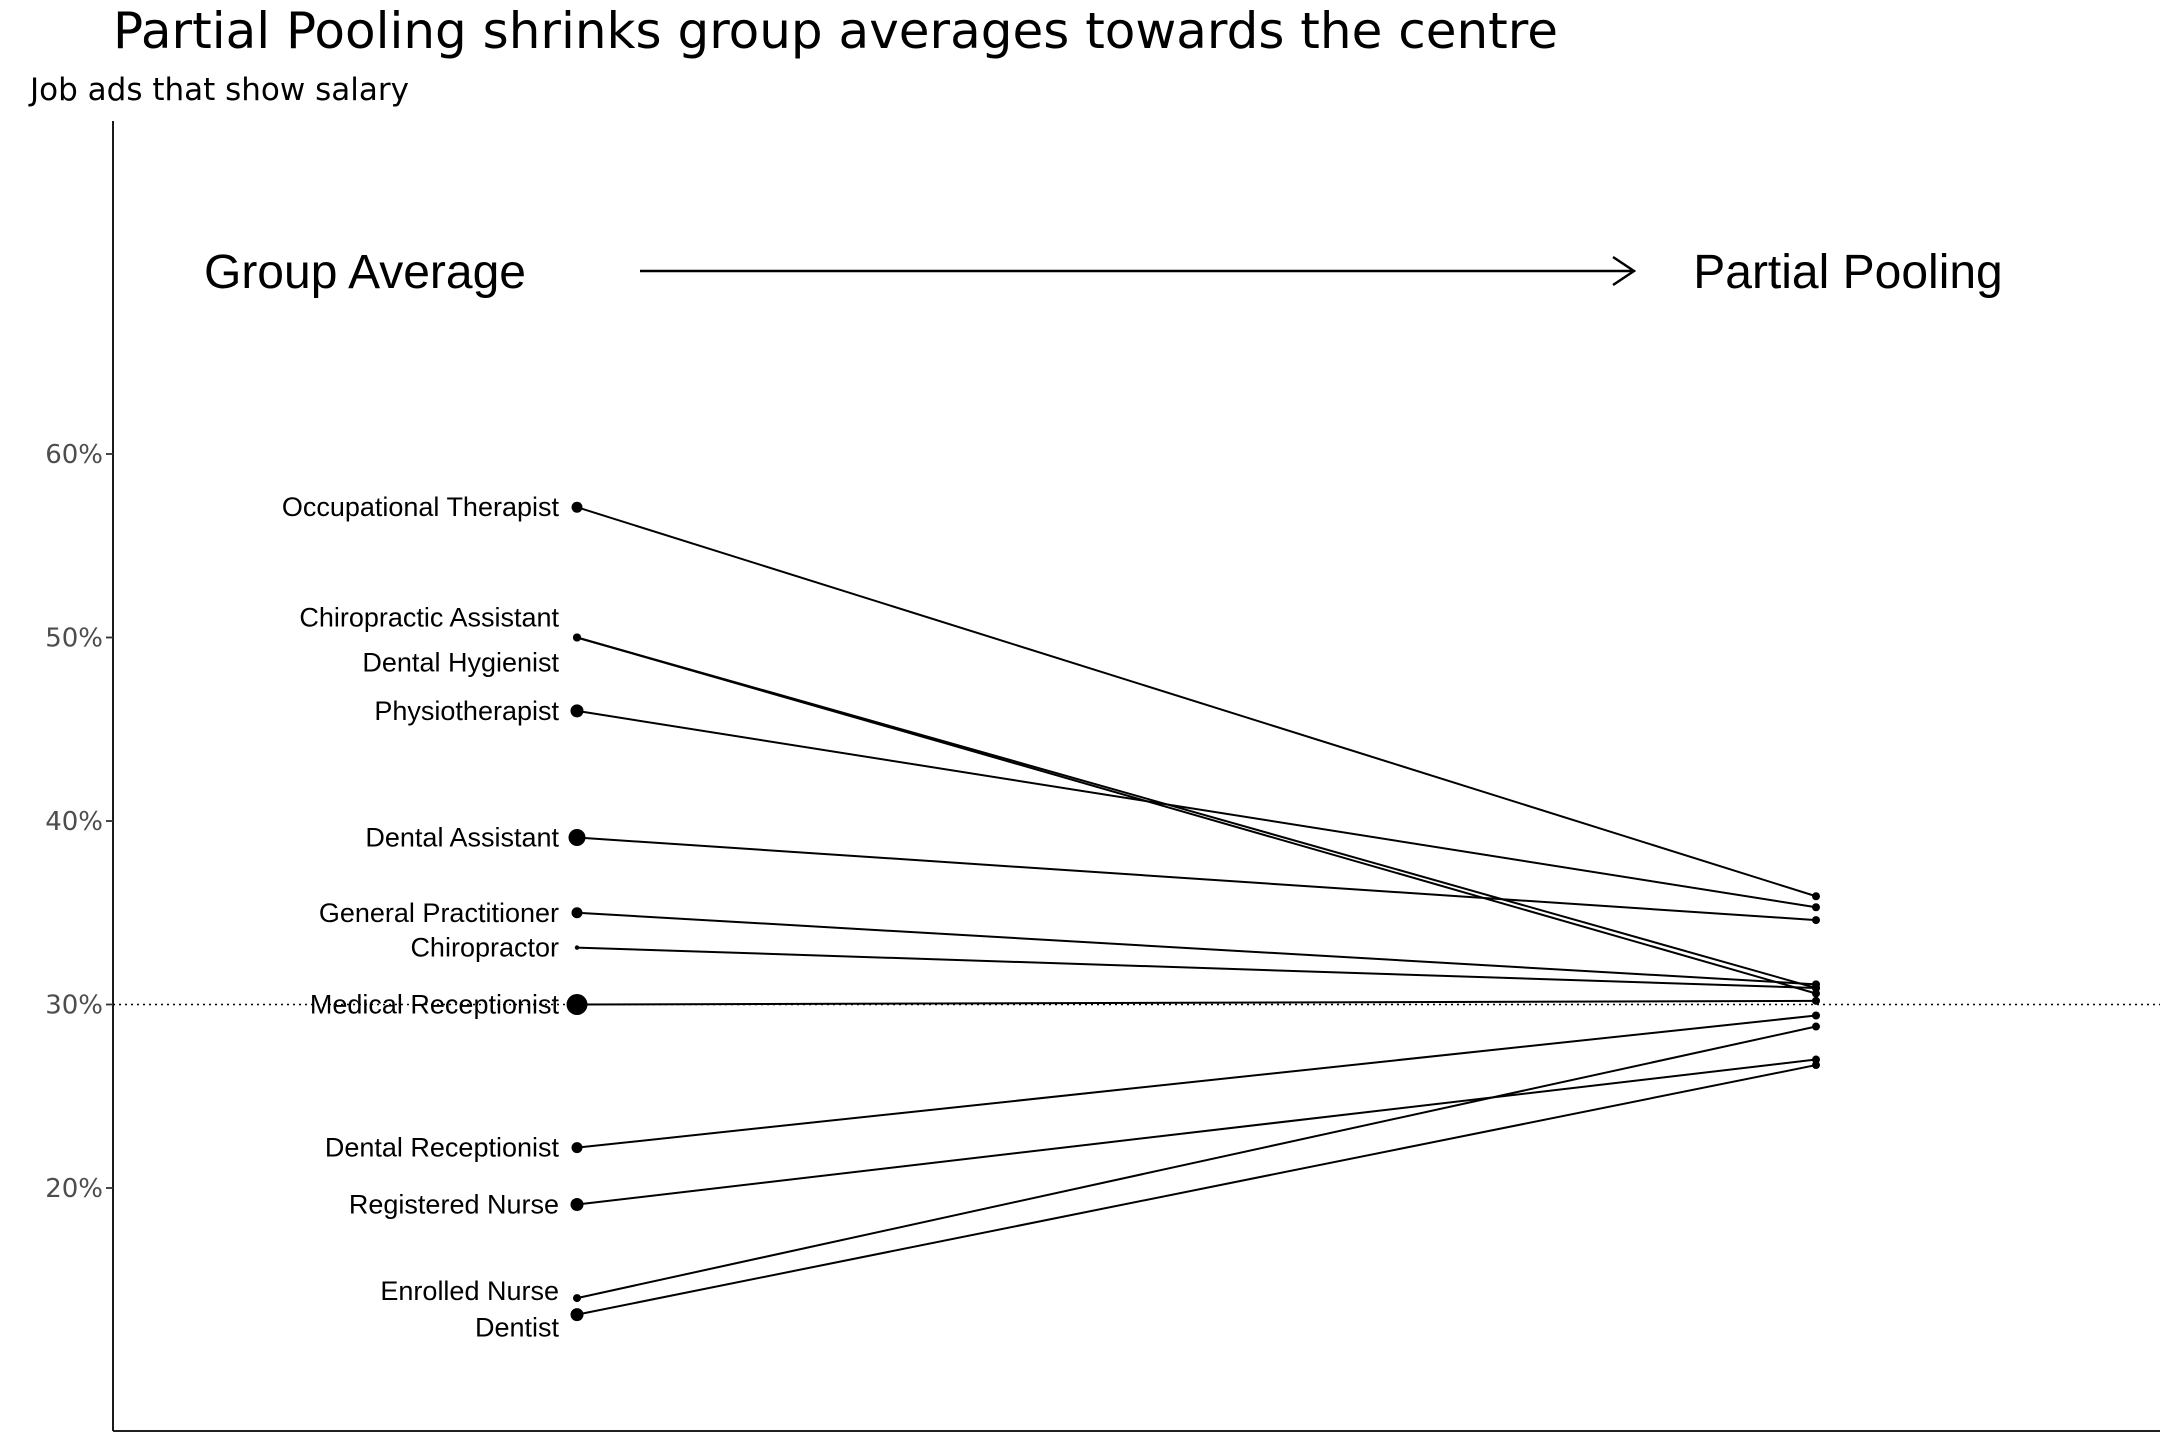 Image resolution: width=2160 pixels, height=1440 pixels. I want to click on y-tick-label: 40%, so click(74, 822).